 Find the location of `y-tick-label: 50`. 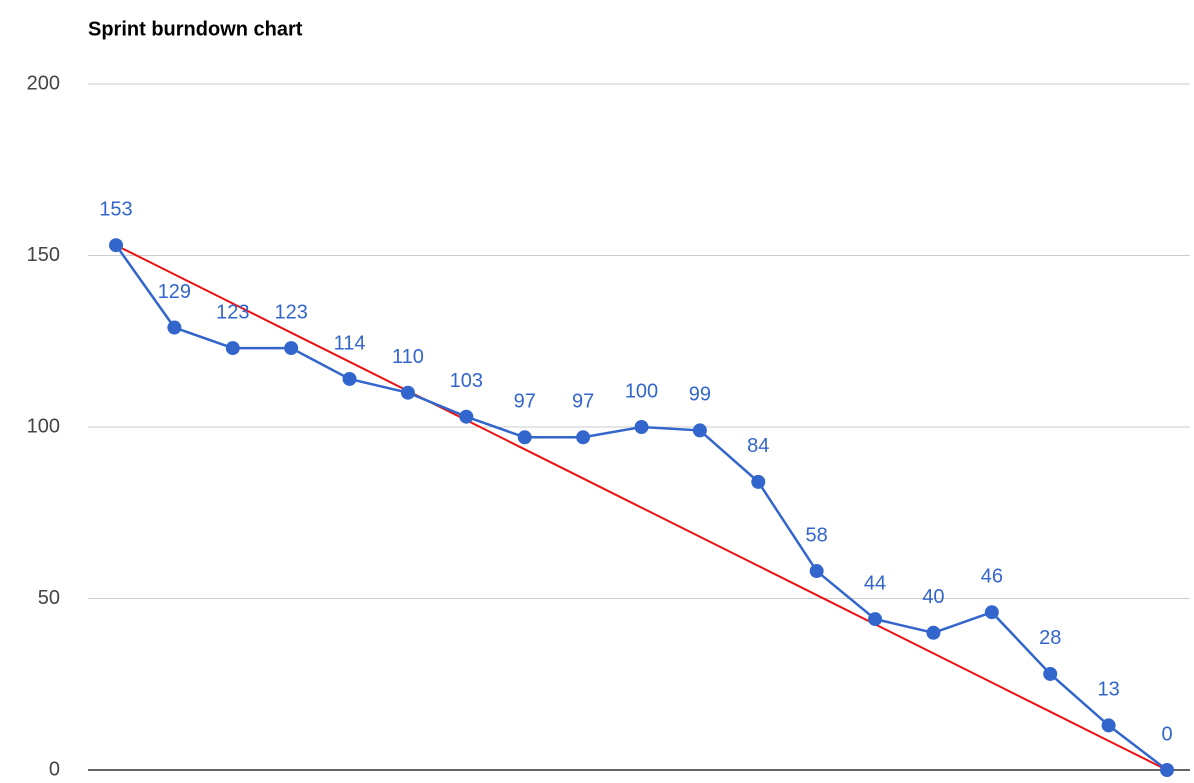

y-tick-label: 50 is located at coordinates (49, 598).